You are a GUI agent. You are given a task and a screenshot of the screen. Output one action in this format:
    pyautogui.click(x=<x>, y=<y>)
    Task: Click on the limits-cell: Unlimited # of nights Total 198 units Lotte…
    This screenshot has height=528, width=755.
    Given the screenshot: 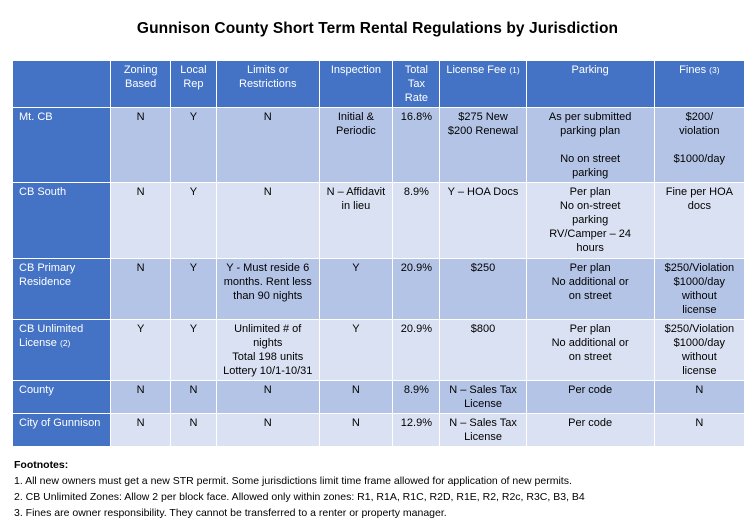 What is the action you would take?
    pyautogui.click(x=267, y=350)
    